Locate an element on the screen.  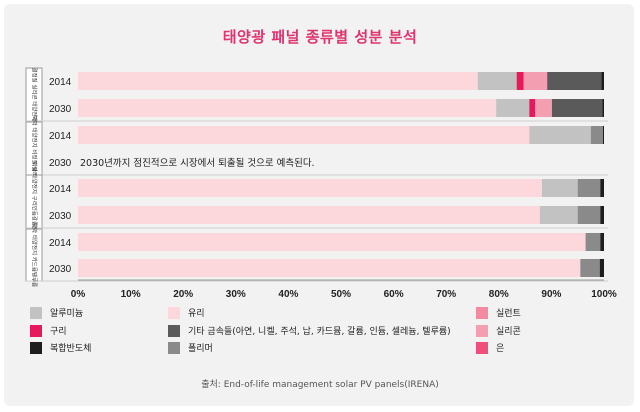
legend-item: 실런트 is located at coordinates (498, 312).